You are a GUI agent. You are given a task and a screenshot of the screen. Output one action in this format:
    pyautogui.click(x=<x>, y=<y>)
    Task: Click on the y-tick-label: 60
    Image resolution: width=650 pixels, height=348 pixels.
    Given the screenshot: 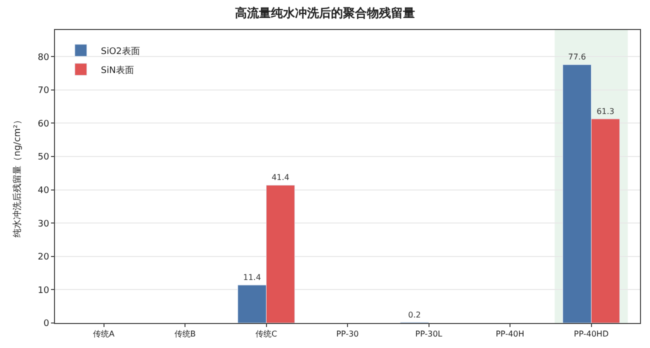 What is the action you would take?
    pyautogui.click(x=44, y=124)
    